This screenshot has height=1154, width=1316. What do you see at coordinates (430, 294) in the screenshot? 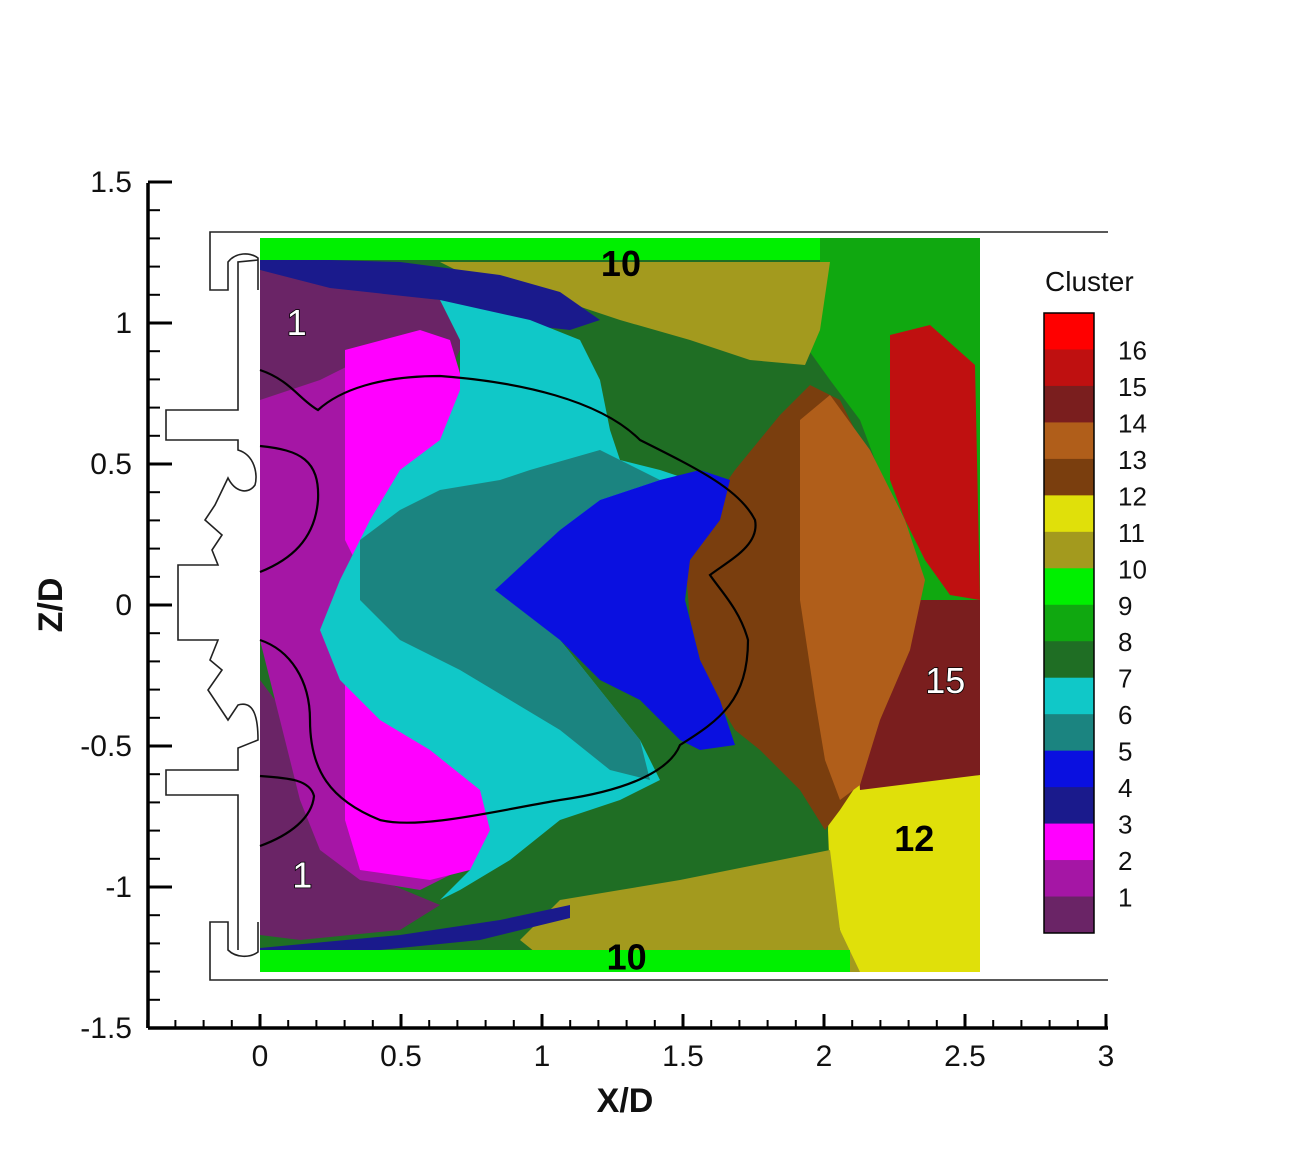
I see `region-cluster-3-upper` at bounding box center [430, 294].